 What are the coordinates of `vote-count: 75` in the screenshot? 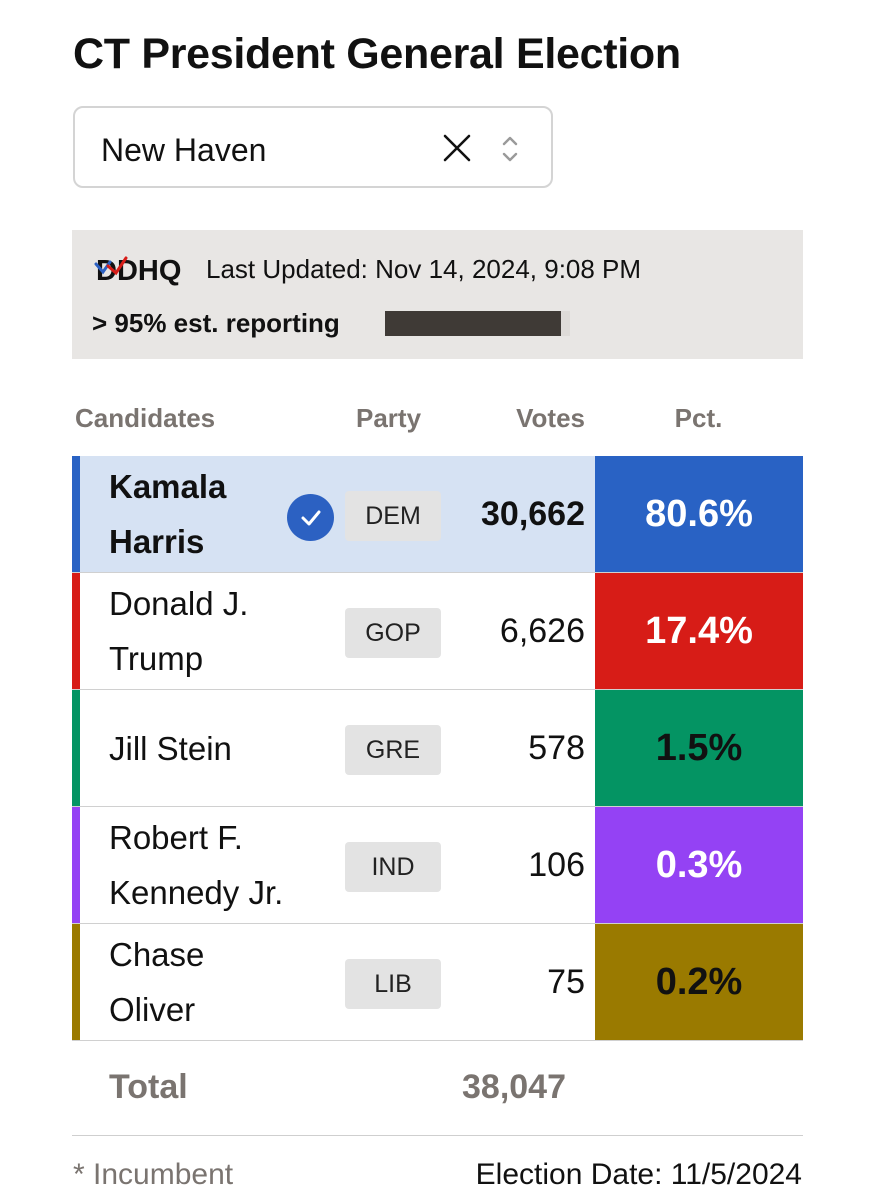 It's located at (566, 981).